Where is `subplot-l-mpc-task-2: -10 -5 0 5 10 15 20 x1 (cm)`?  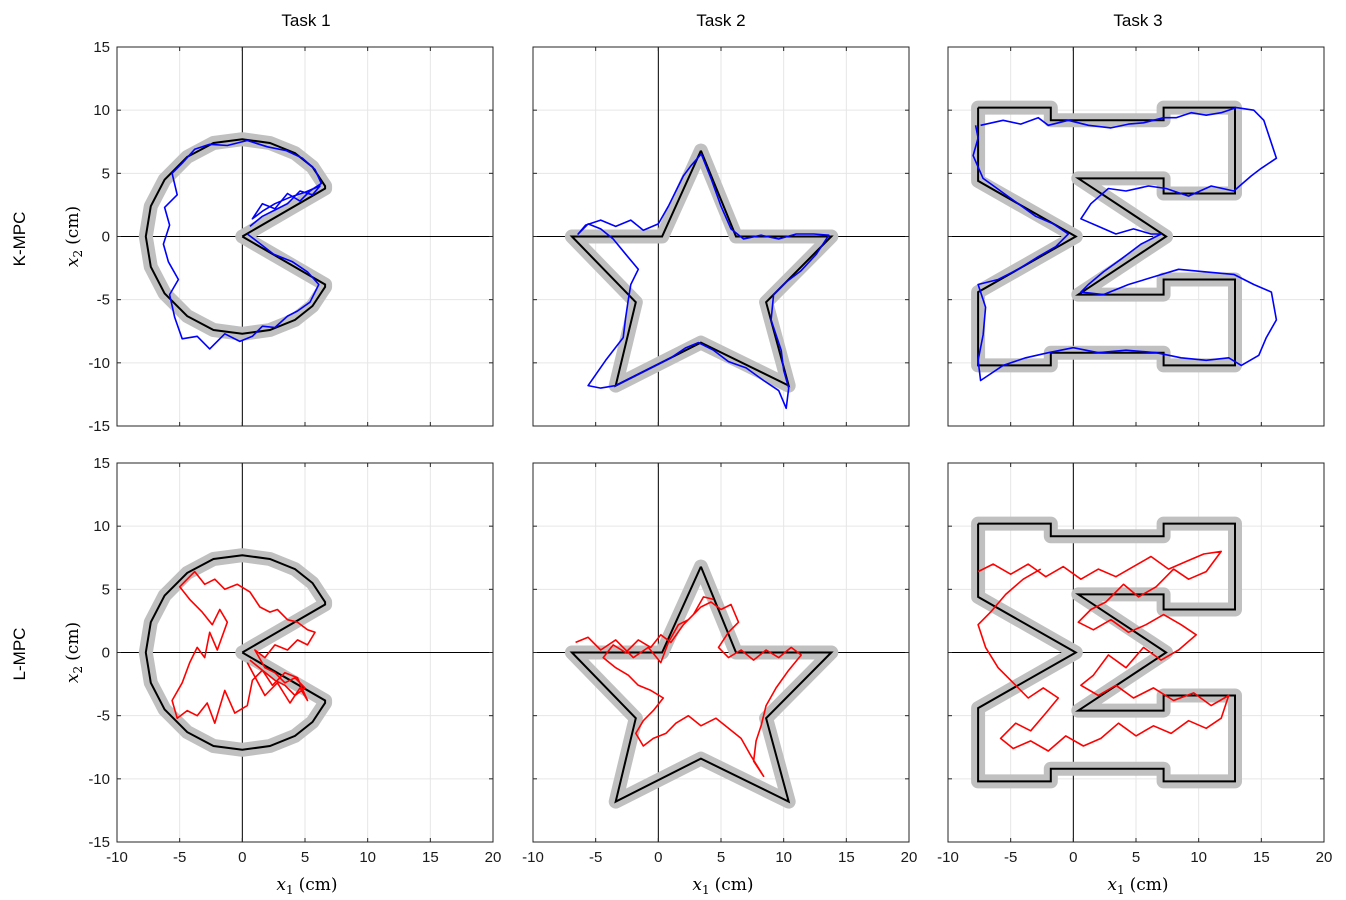
subplot-l-mpc-task-2: -10 -5 0 5 10 15 20 x1 (cm) is located at coordinates (720, 679).